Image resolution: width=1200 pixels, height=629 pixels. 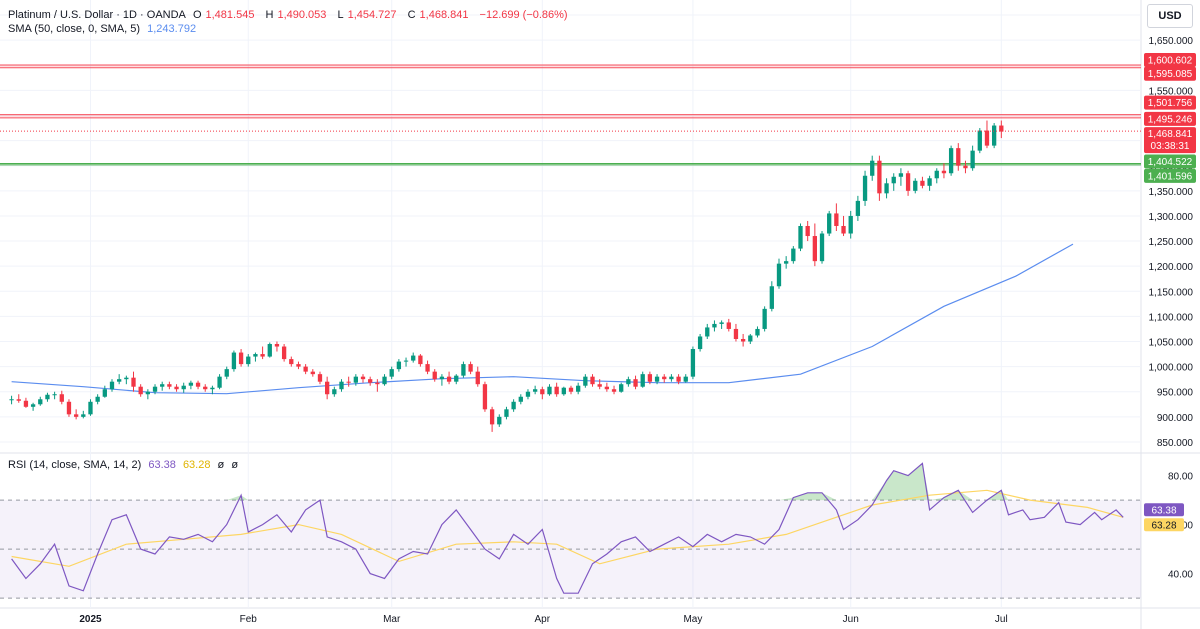 I want to click on level-tag-1404-bg, so click(x=1170, y=161).